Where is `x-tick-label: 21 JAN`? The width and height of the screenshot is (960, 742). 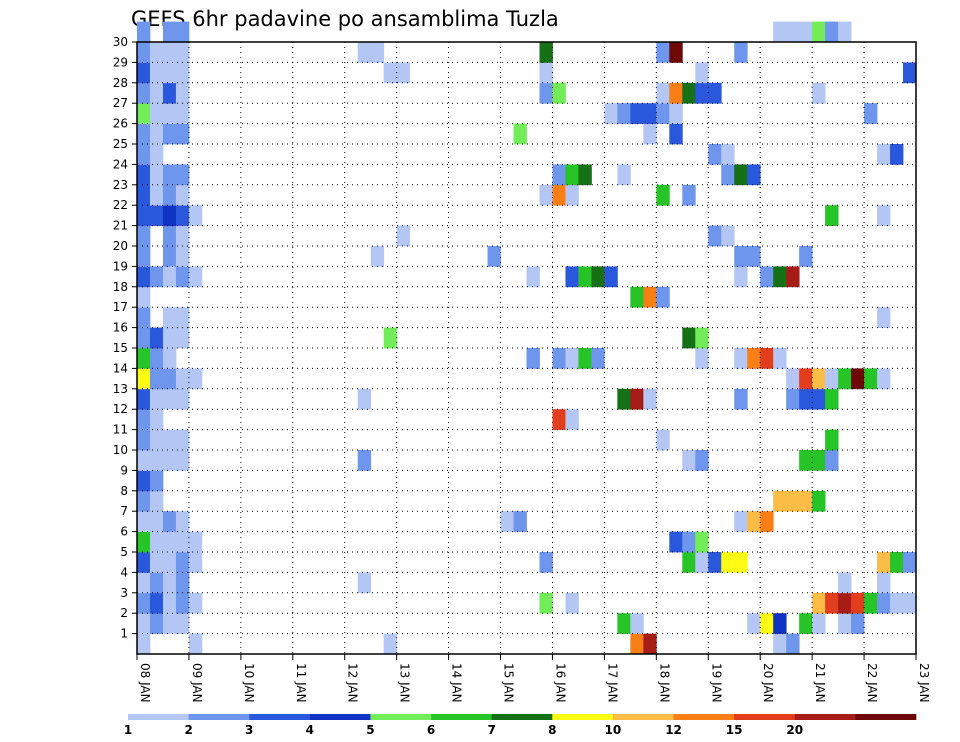
x-tick-label: 21 JAN is located at coordinates (820, 683).